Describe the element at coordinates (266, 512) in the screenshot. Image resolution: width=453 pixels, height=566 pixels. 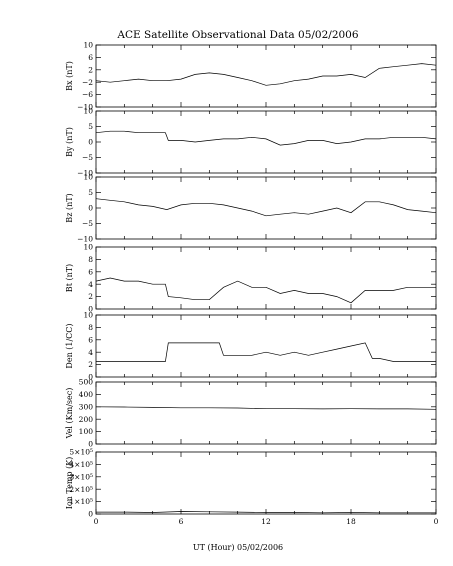
I see `series-line-temp` at that location.